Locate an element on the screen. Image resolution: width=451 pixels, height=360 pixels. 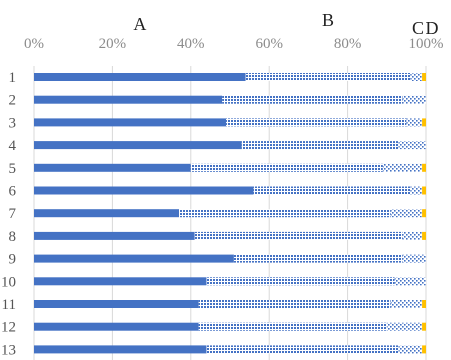
y-category-label: 11 is located at coordinates (9, 305).